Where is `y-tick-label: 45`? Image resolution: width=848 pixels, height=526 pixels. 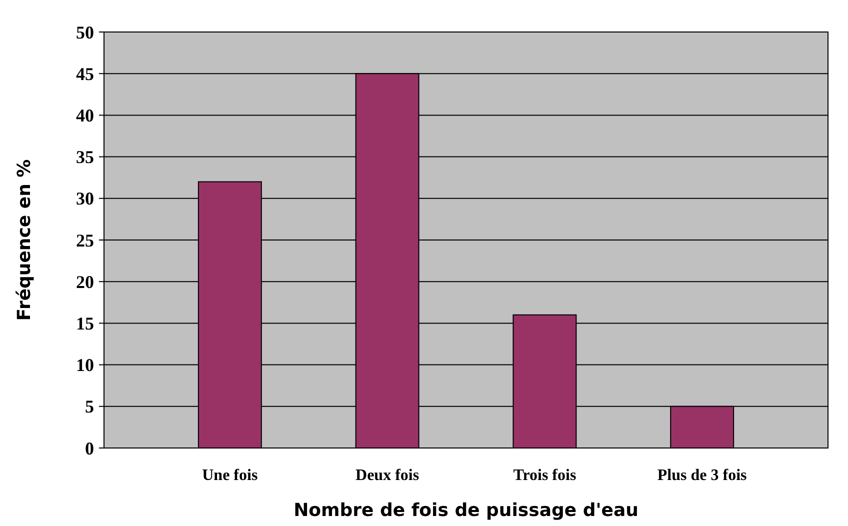
y-tick-label: 45 is located at coordinates (85, 74).